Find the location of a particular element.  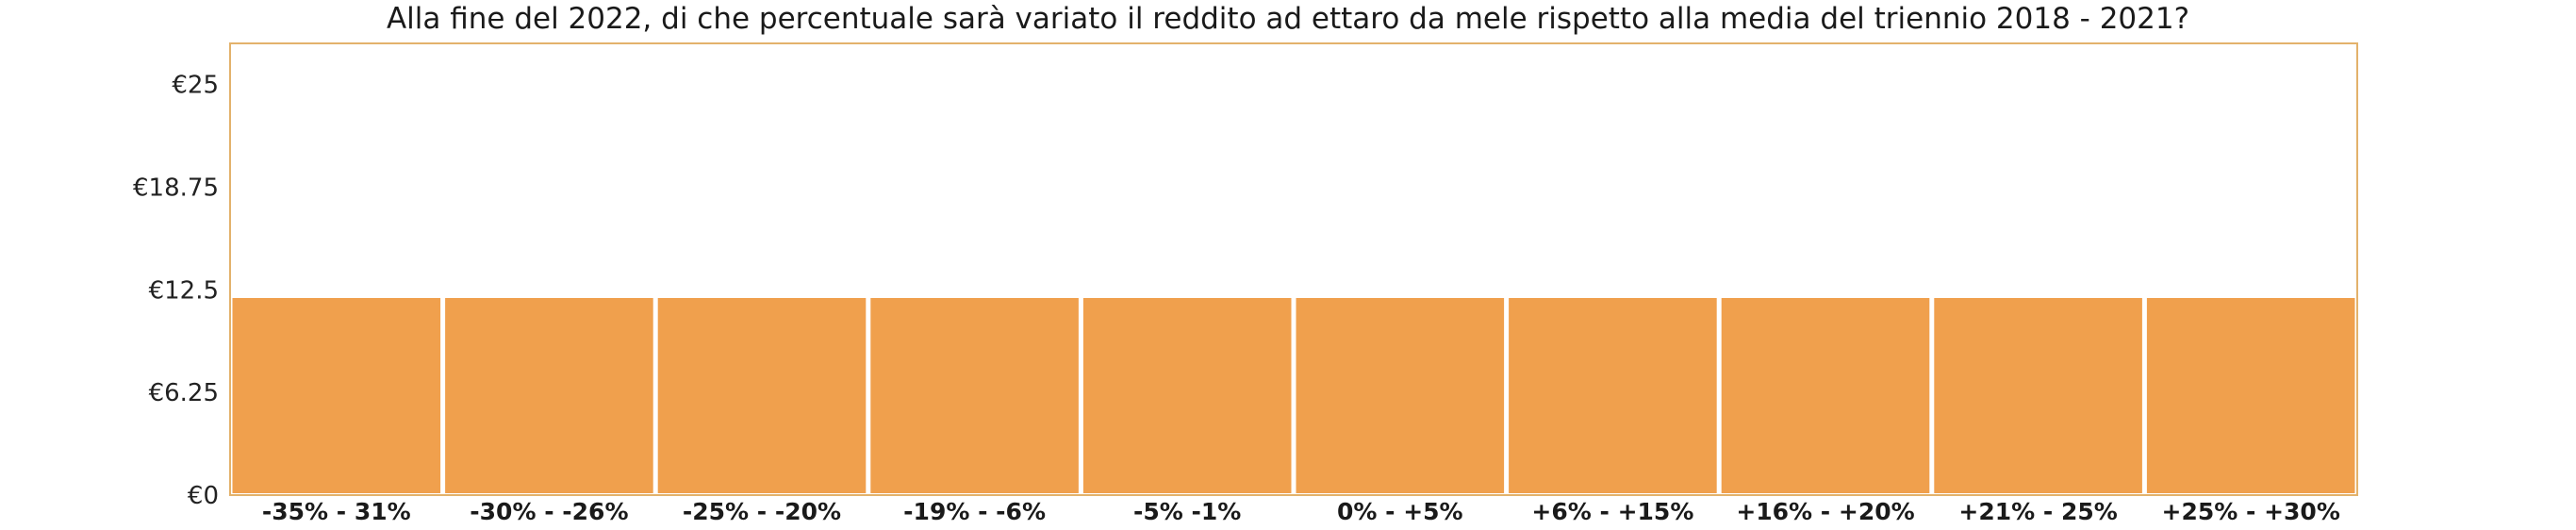

x-tick-label: +25% - +30% is located at coordinates (2251, 511).